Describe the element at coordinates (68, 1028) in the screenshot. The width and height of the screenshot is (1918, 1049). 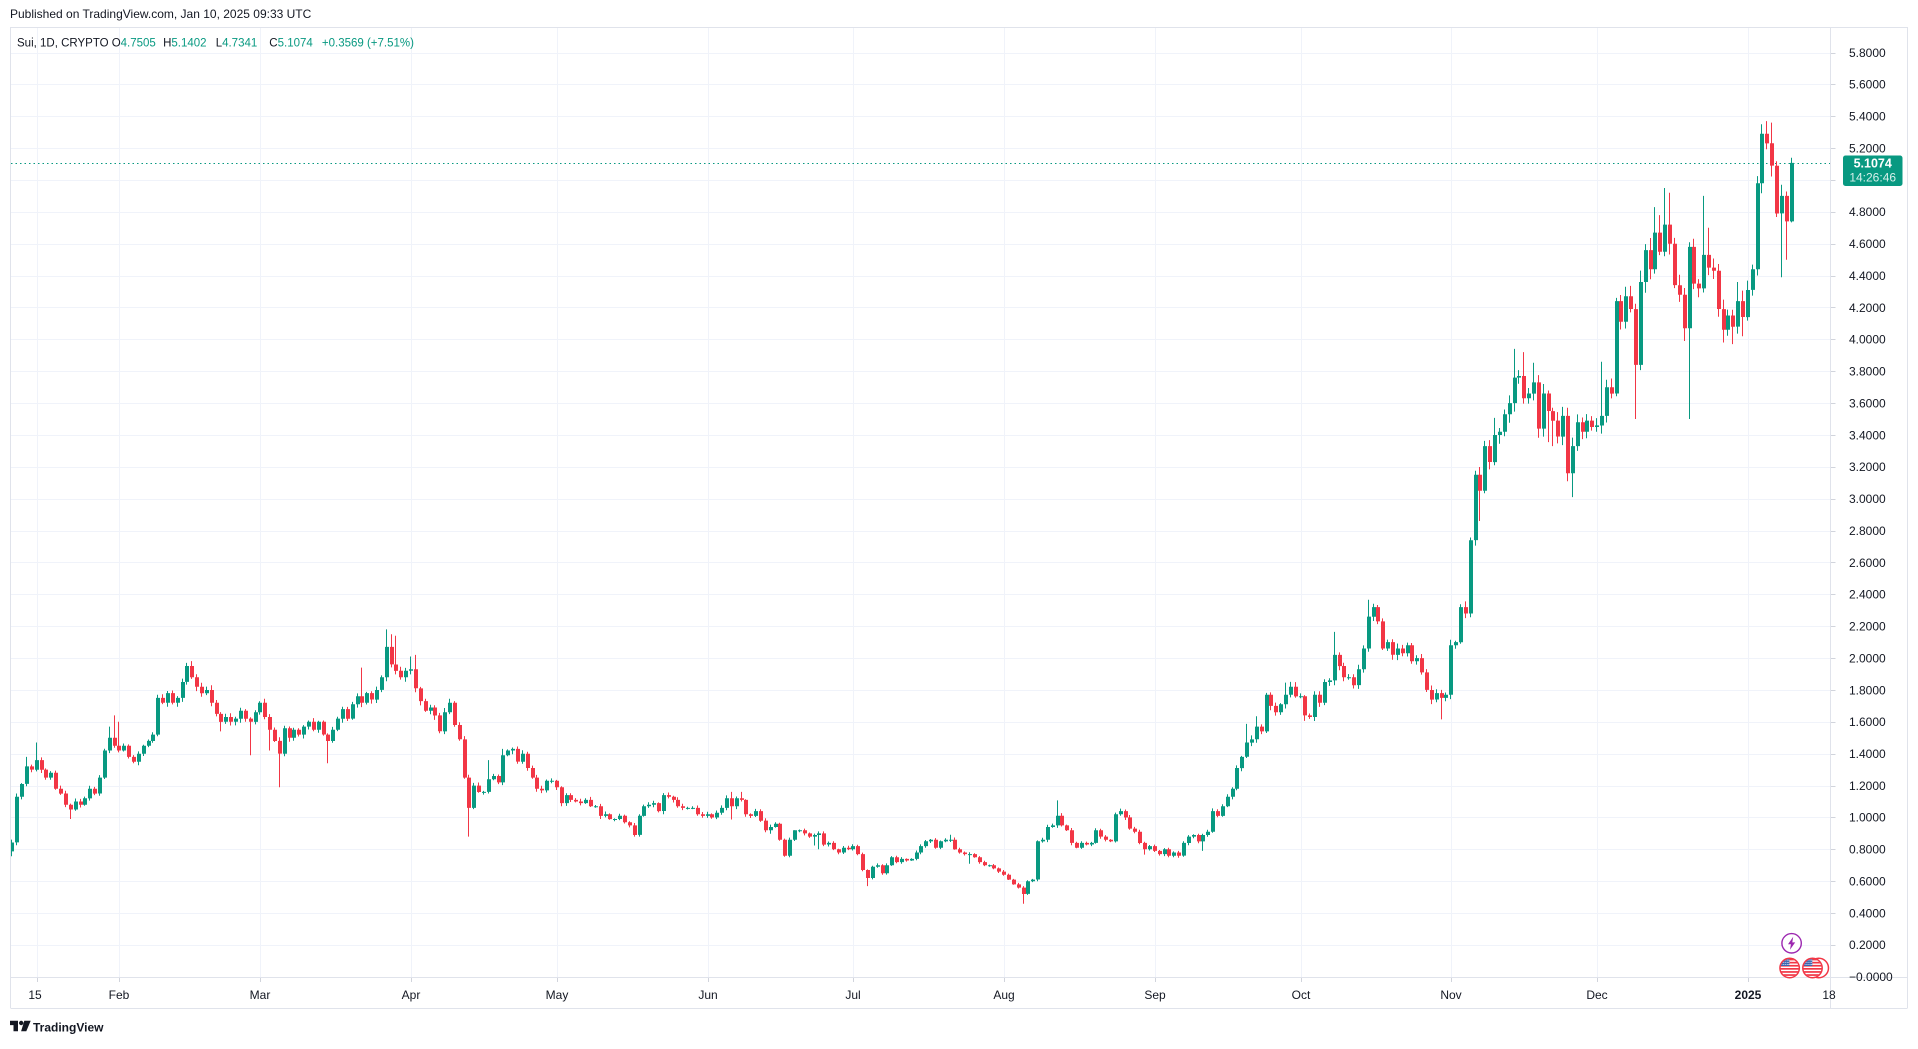
I see `svg-text: TradingView` at that location.